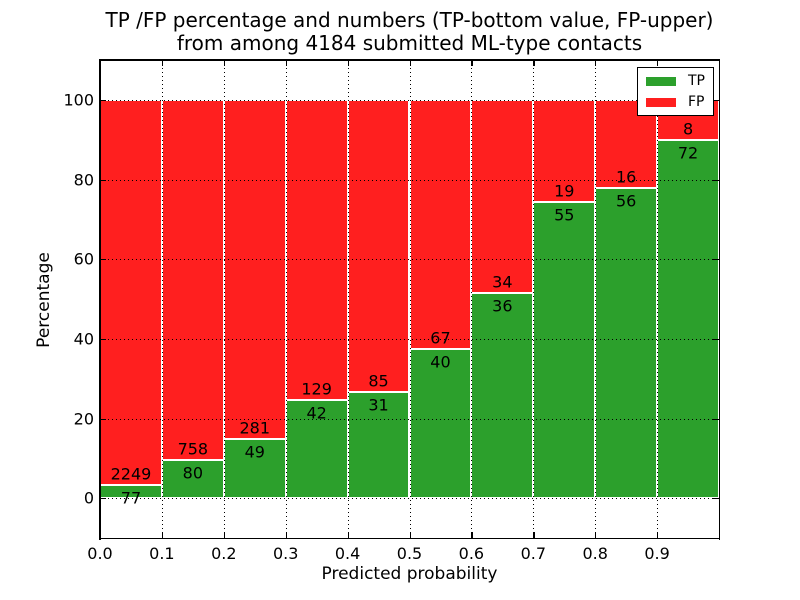 The height and width of the screenshot is (600, 800). I want to click on y-tick-label: 20, so click(83, 418).